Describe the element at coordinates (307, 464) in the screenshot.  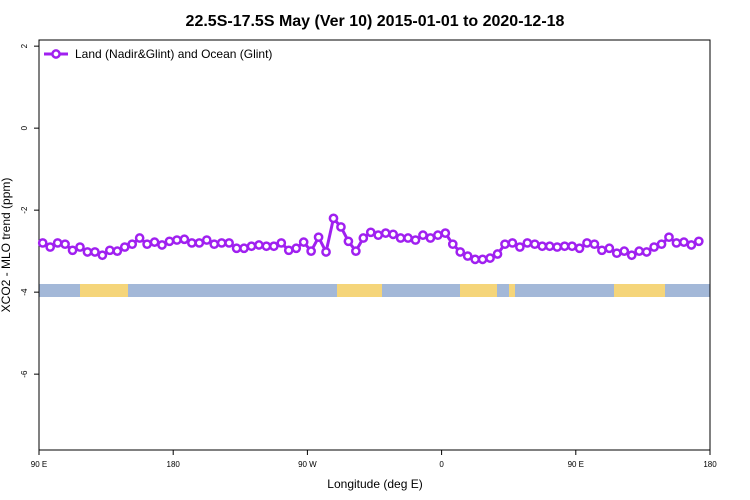
I see `x-tick-label: 90 W` at that location.